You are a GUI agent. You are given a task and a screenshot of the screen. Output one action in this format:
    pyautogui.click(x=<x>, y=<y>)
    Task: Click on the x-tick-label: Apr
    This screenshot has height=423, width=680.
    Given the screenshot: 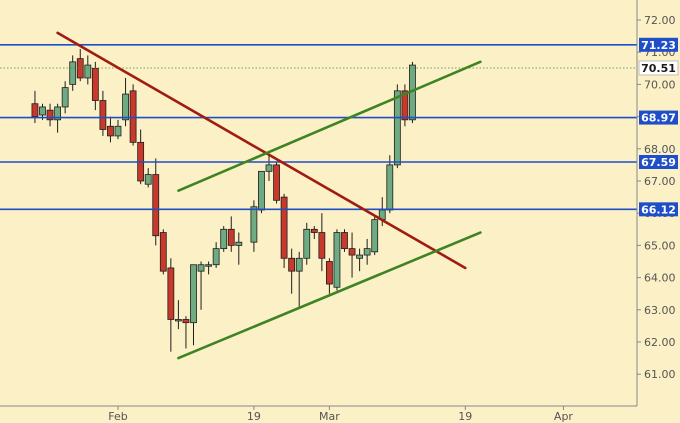 What is the action you would take?
    pyautogui.click(x=564, y=416)
    